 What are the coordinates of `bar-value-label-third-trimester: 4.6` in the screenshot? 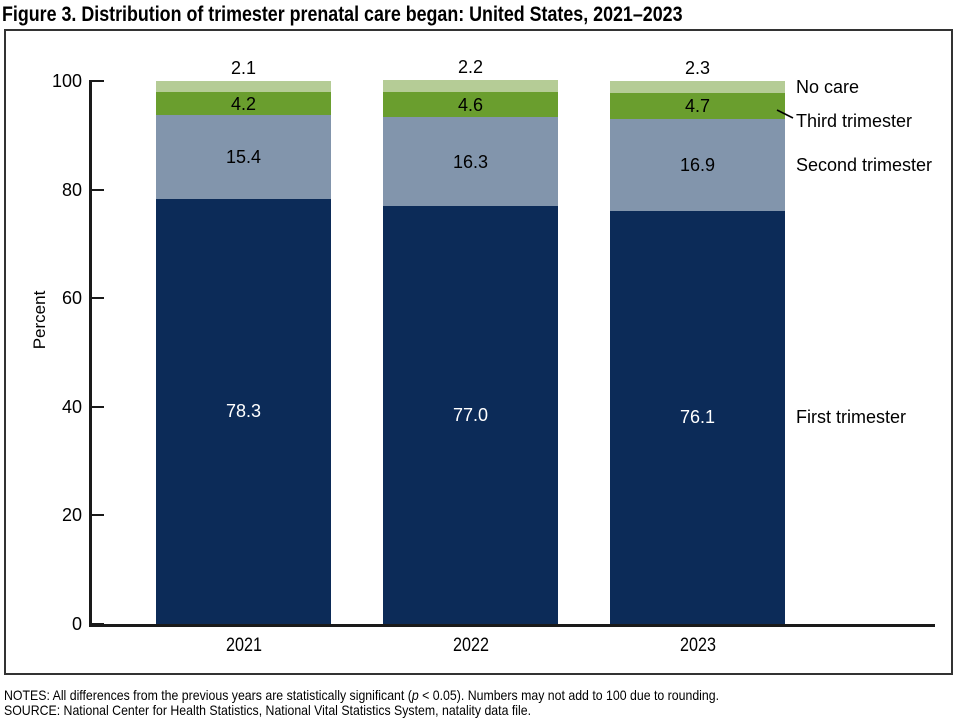 It's located at (470, 104).